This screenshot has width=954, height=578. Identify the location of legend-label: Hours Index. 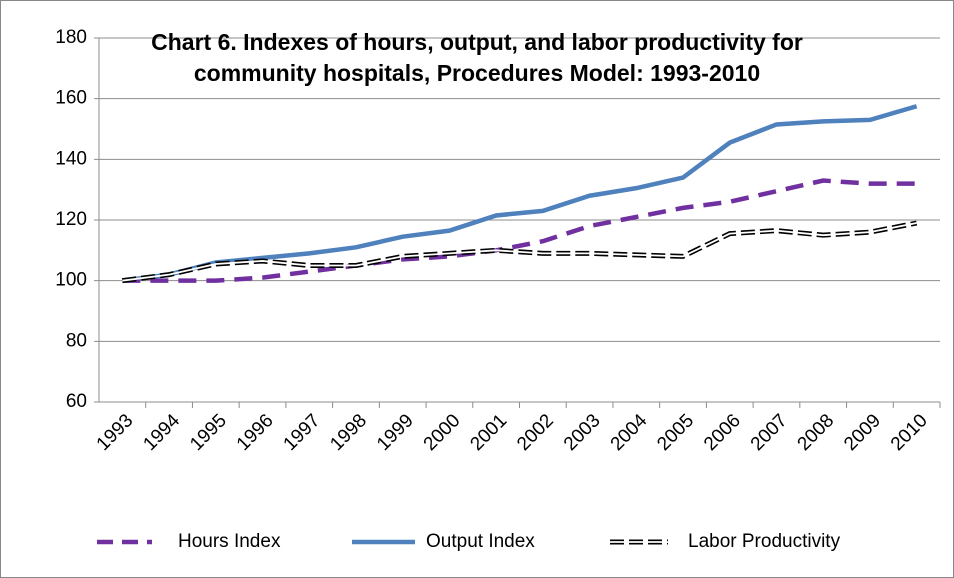
(229, 541).